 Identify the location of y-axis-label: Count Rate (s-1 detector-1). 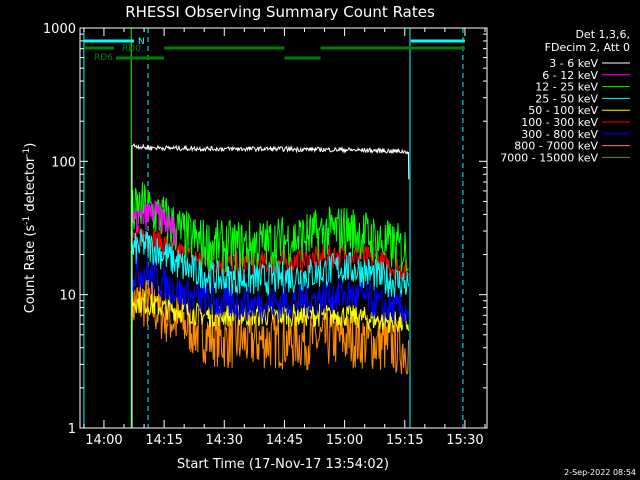
(30, 228).